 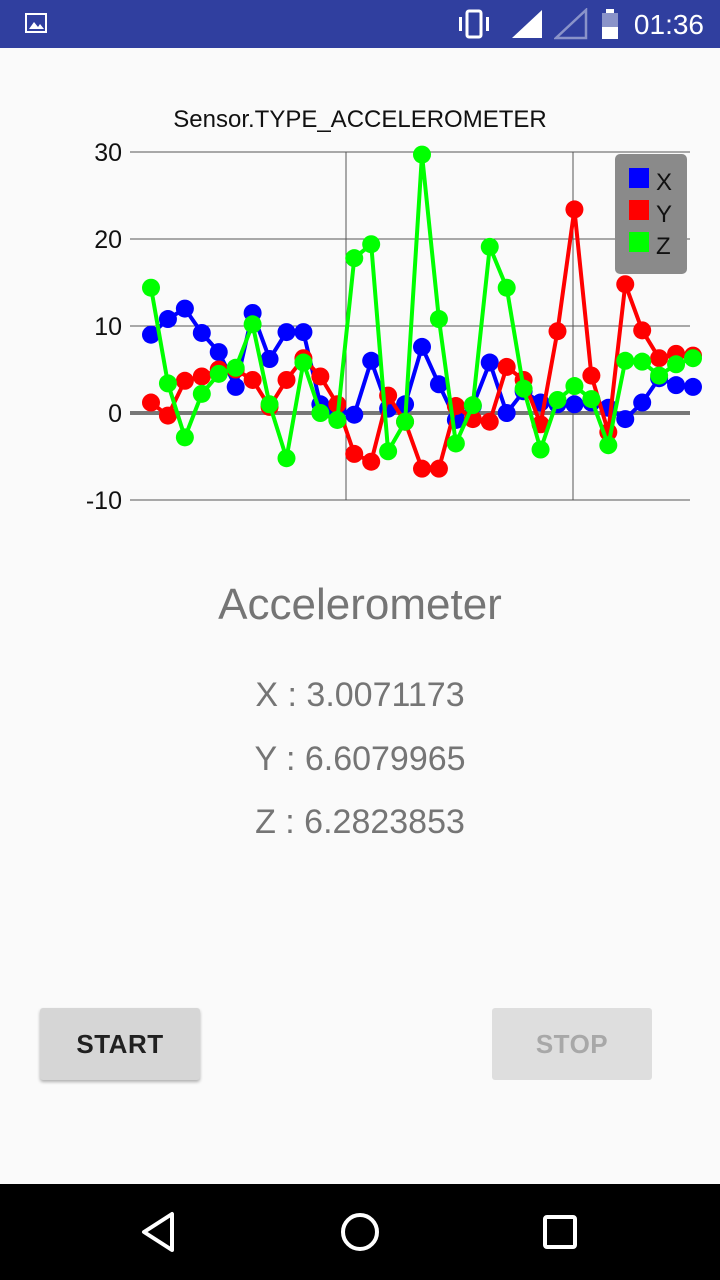 What do you see at coordinates (572, 1044) in the screenshot?
I see `stop-button: STOP` at bounding box center [572, 1044].